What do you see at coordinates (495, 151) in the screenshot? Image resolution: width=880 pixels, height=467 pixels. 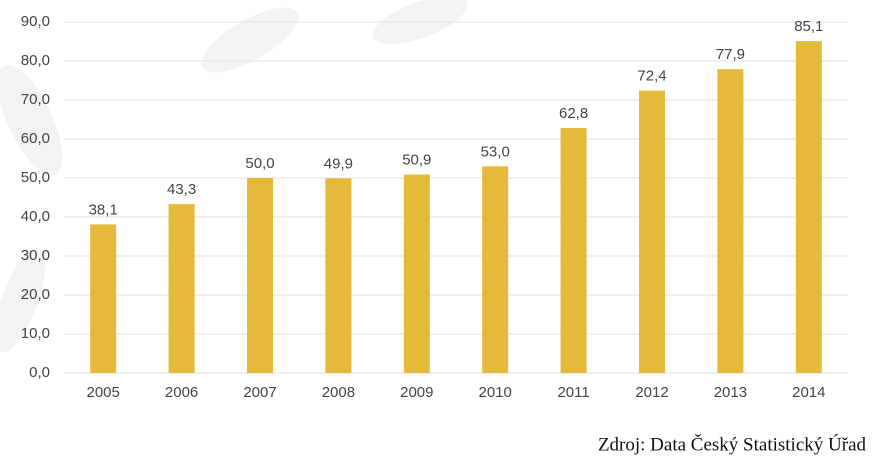 I see `value-label: 53,0` at bounding box center [495, 151].